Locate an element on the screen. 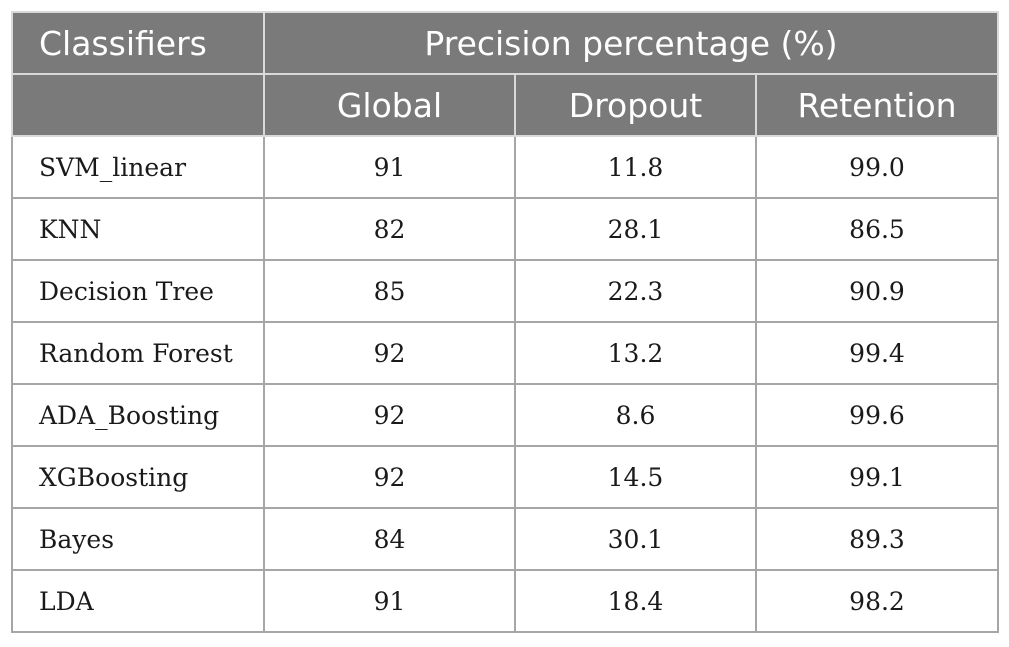 This screenshot has width=1009, height=647. cell-global: 85 is located at coordinates (389, 291).